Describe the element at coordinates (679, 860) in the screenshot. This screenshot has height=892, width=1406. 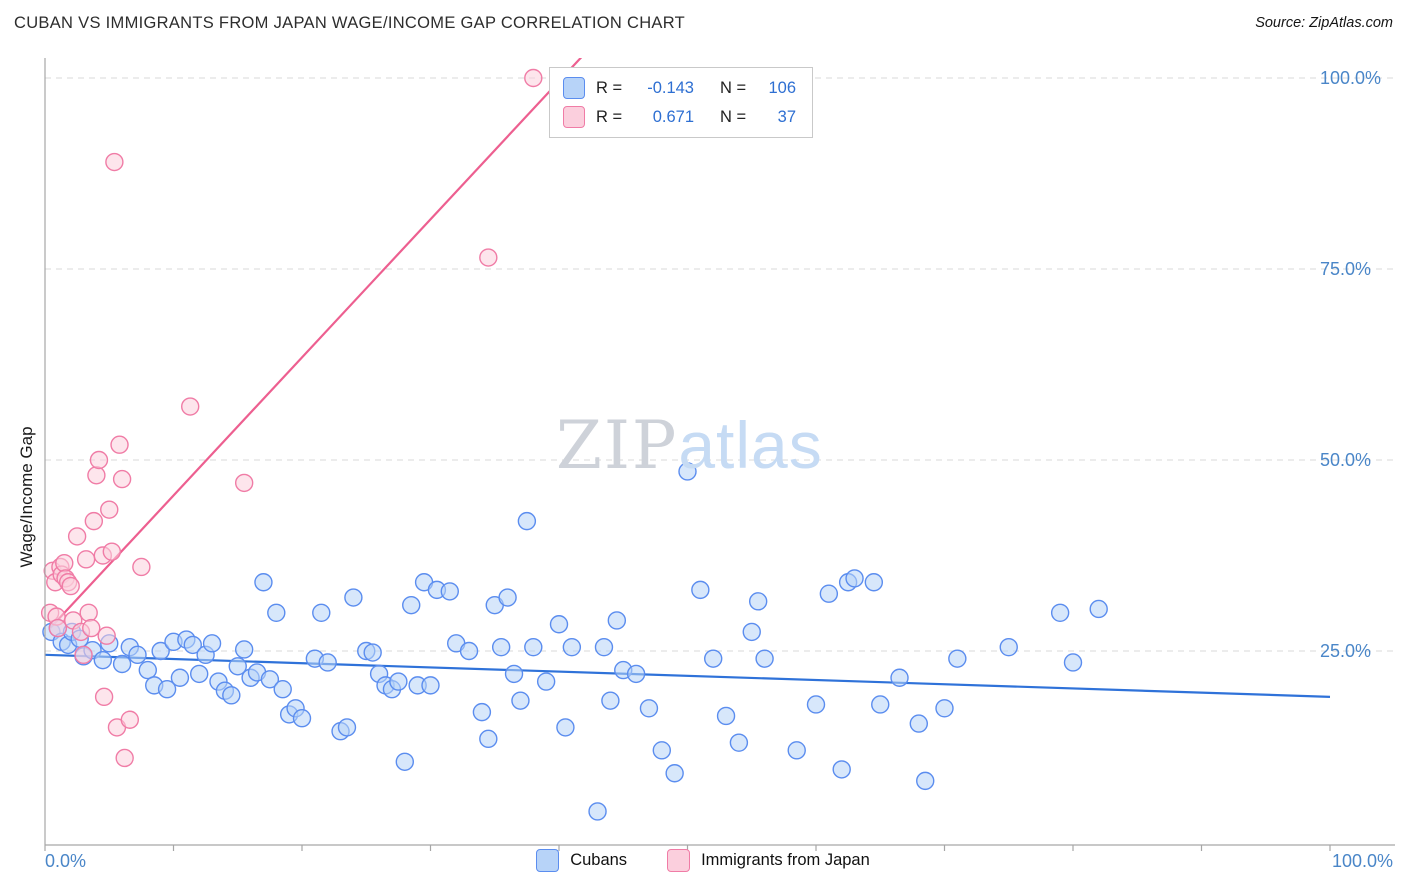
I see `japan-legend-swatch` at that location.